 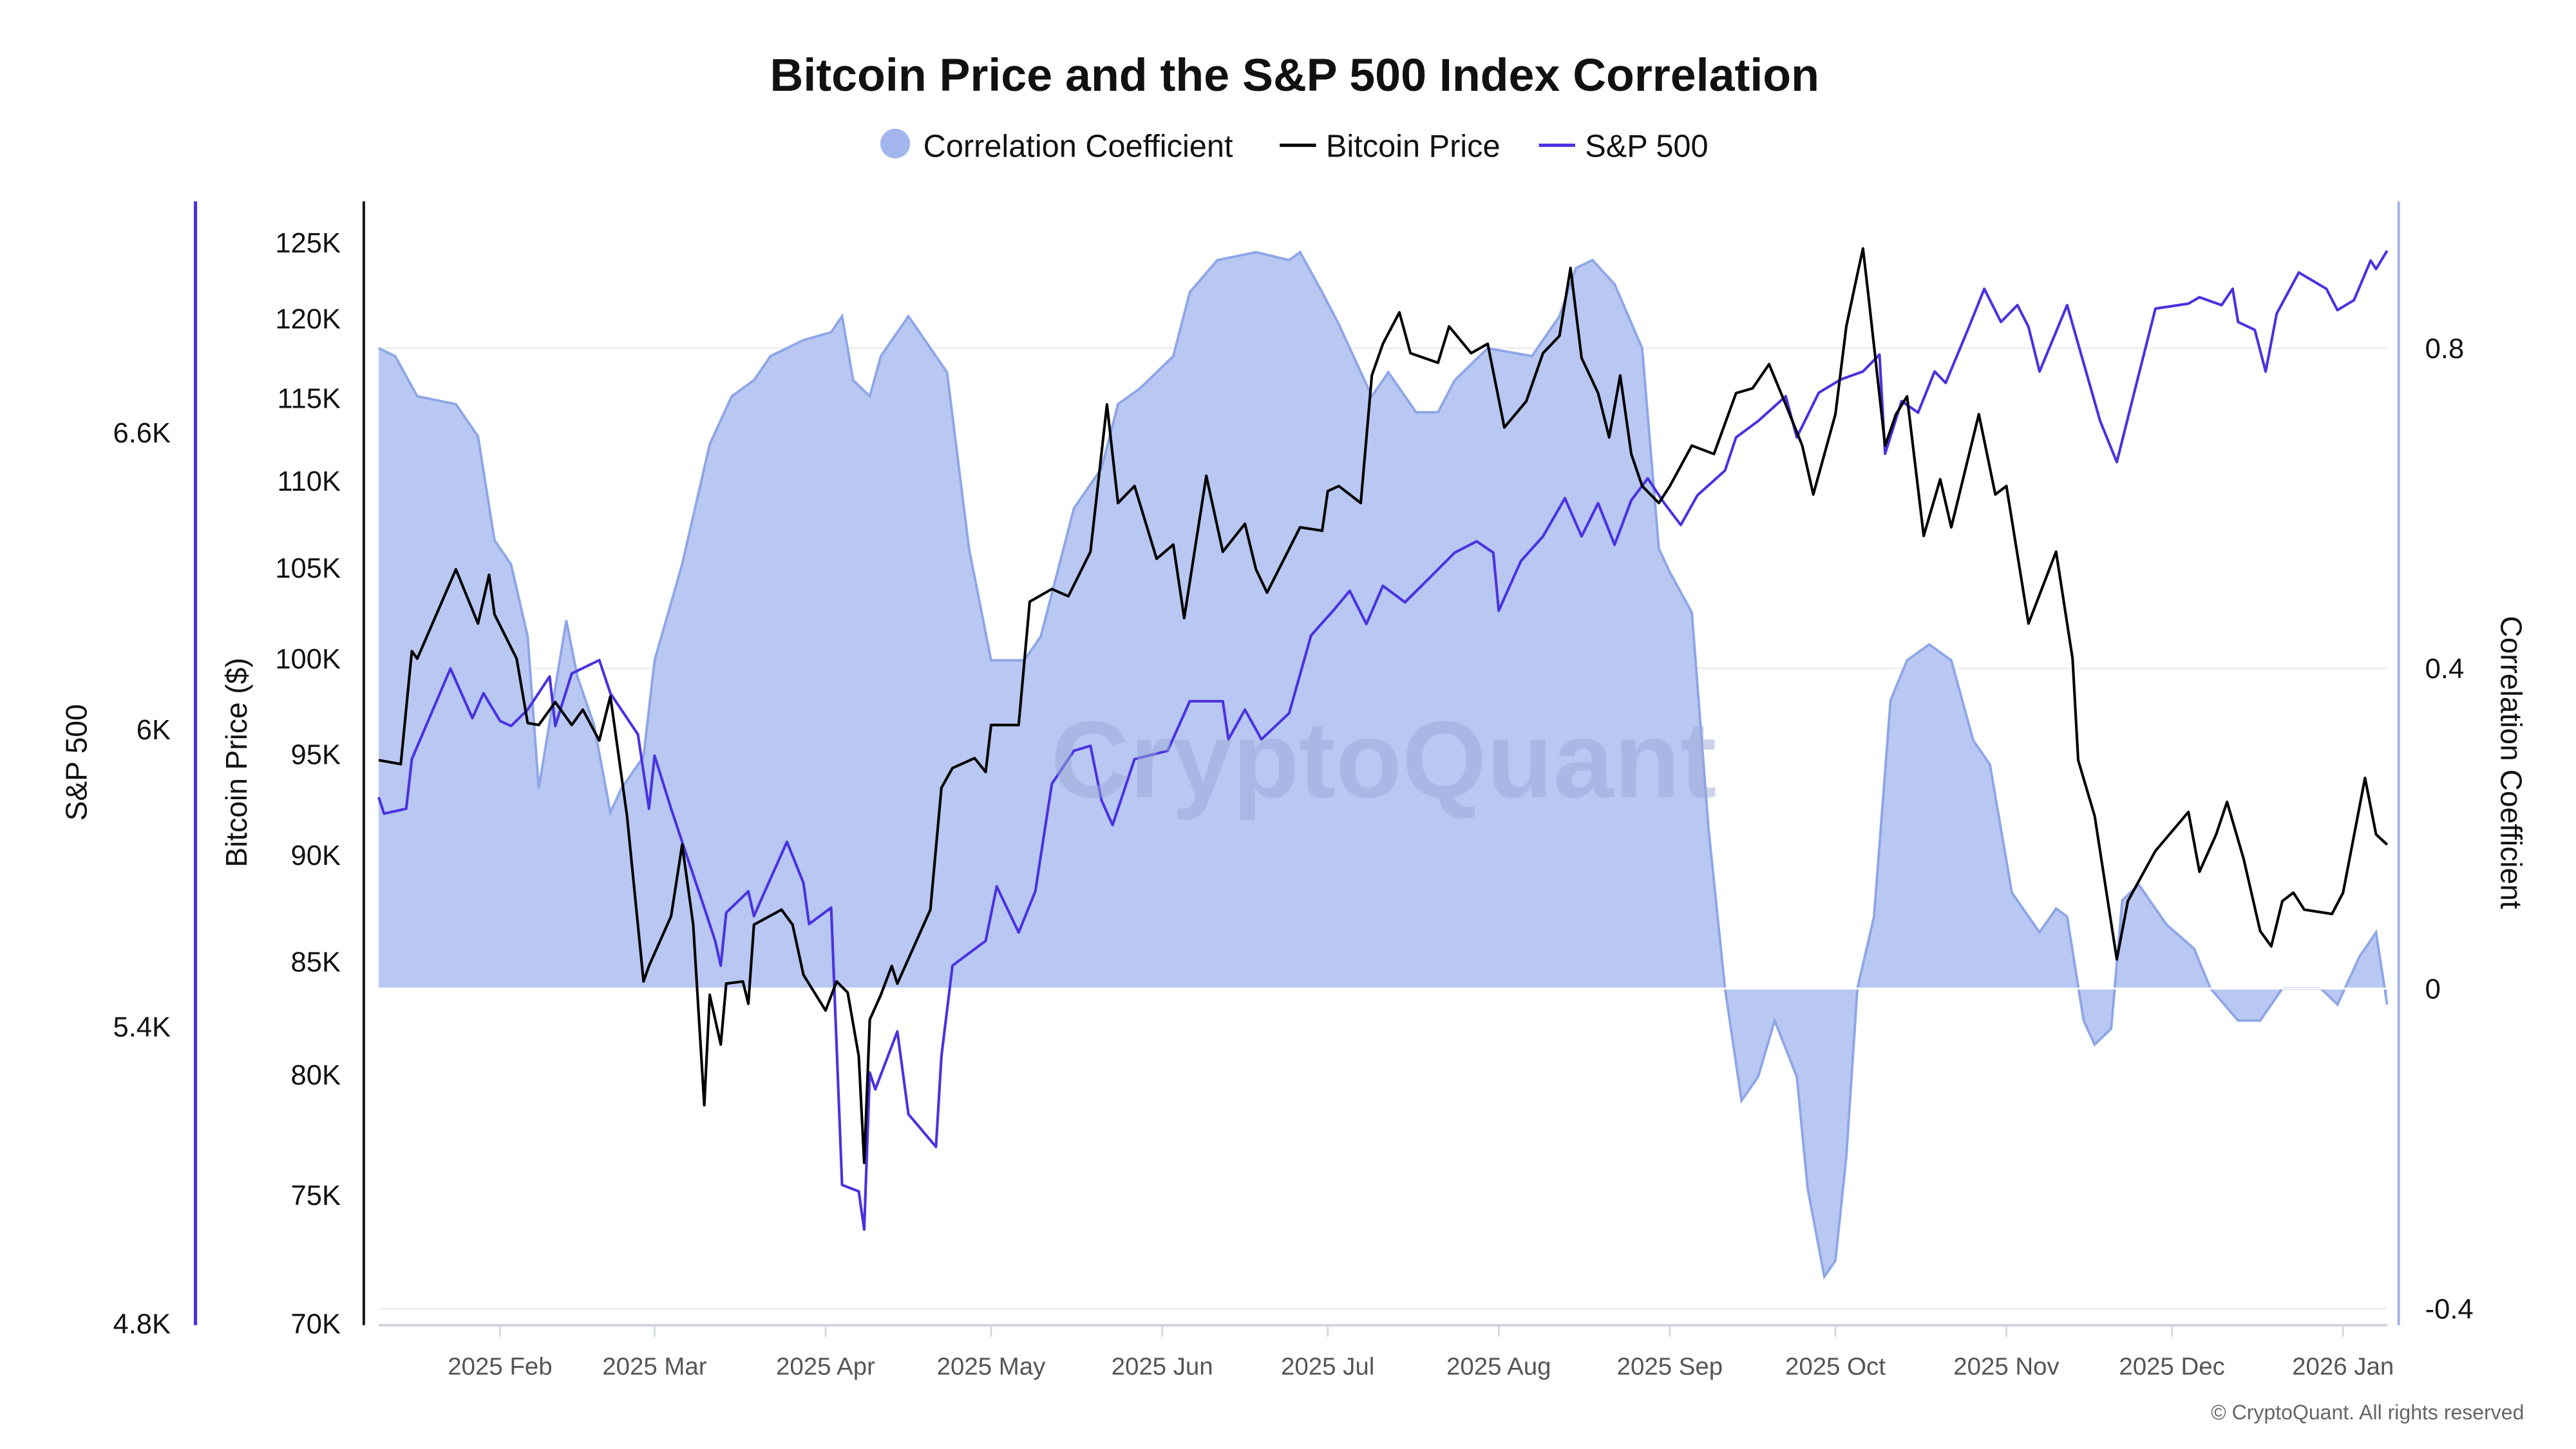 I want to click on legend-swatch-correlation, so click(x=895, y=143).